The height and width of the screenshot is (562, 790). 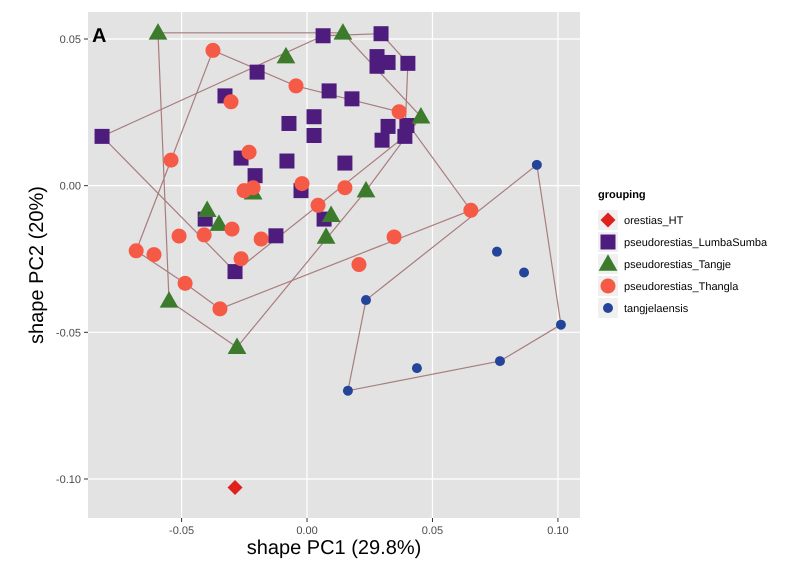 I want to click on x-axis-title: shape PC1 (29.8%), so click(x=334, y=548).